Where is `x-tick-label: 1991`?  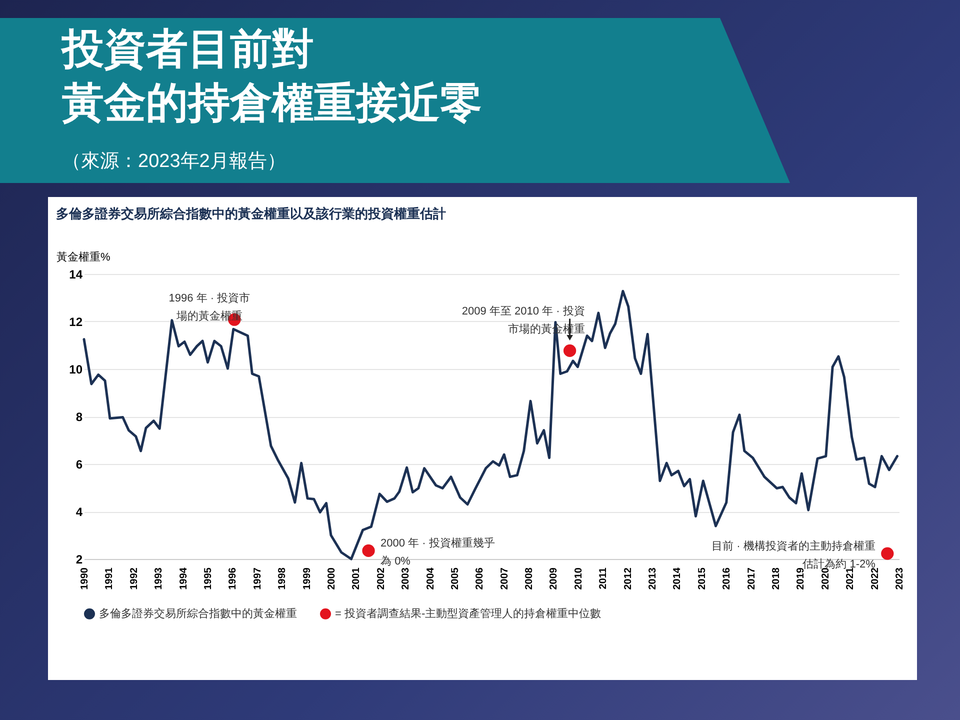
x-tick-label: 1991 is located at coordinates (110, 578).